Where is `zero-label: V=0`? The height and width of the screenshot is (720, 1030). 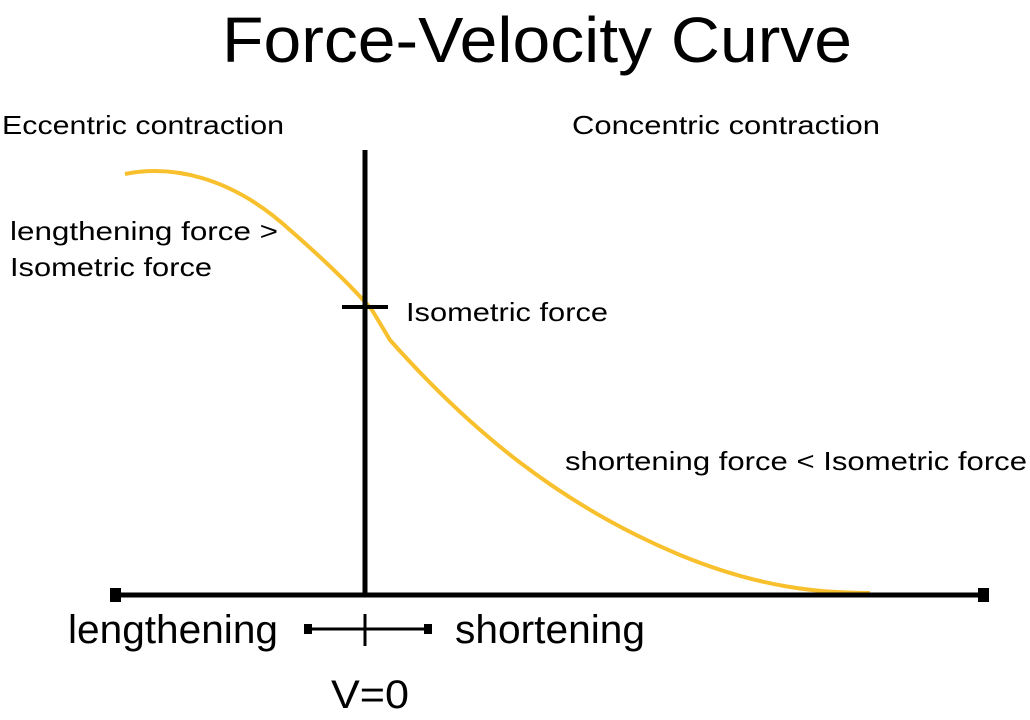
zero-label: V=0 is located at coordinates (370, 695).